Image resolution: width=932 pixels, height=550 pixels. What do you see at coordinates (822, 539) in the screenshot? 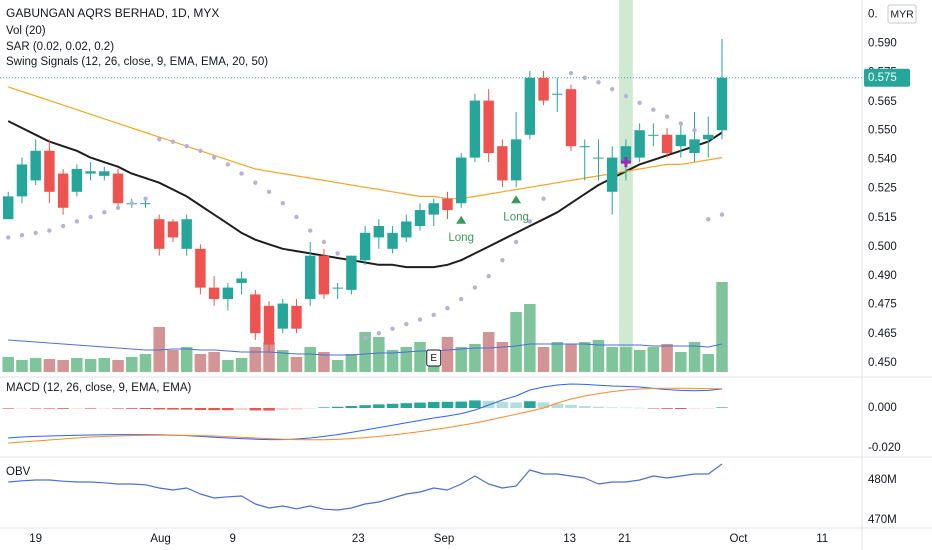
I see `x-tick-label: 11` at bounding box center [822, 539].